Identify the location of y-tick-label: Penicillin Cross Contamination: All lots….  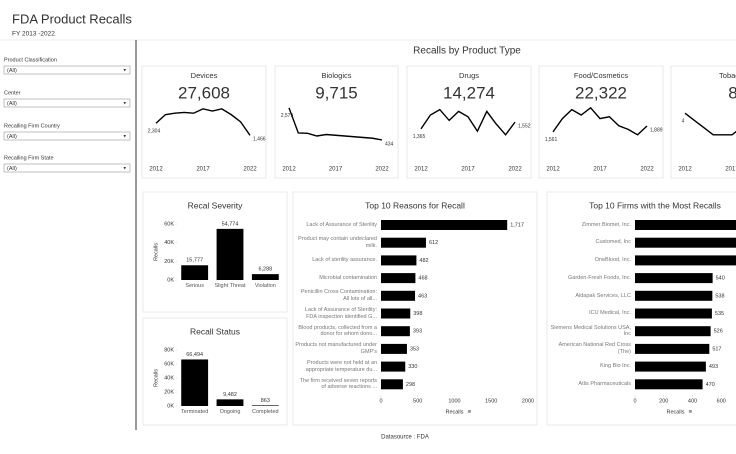
(338, 295).